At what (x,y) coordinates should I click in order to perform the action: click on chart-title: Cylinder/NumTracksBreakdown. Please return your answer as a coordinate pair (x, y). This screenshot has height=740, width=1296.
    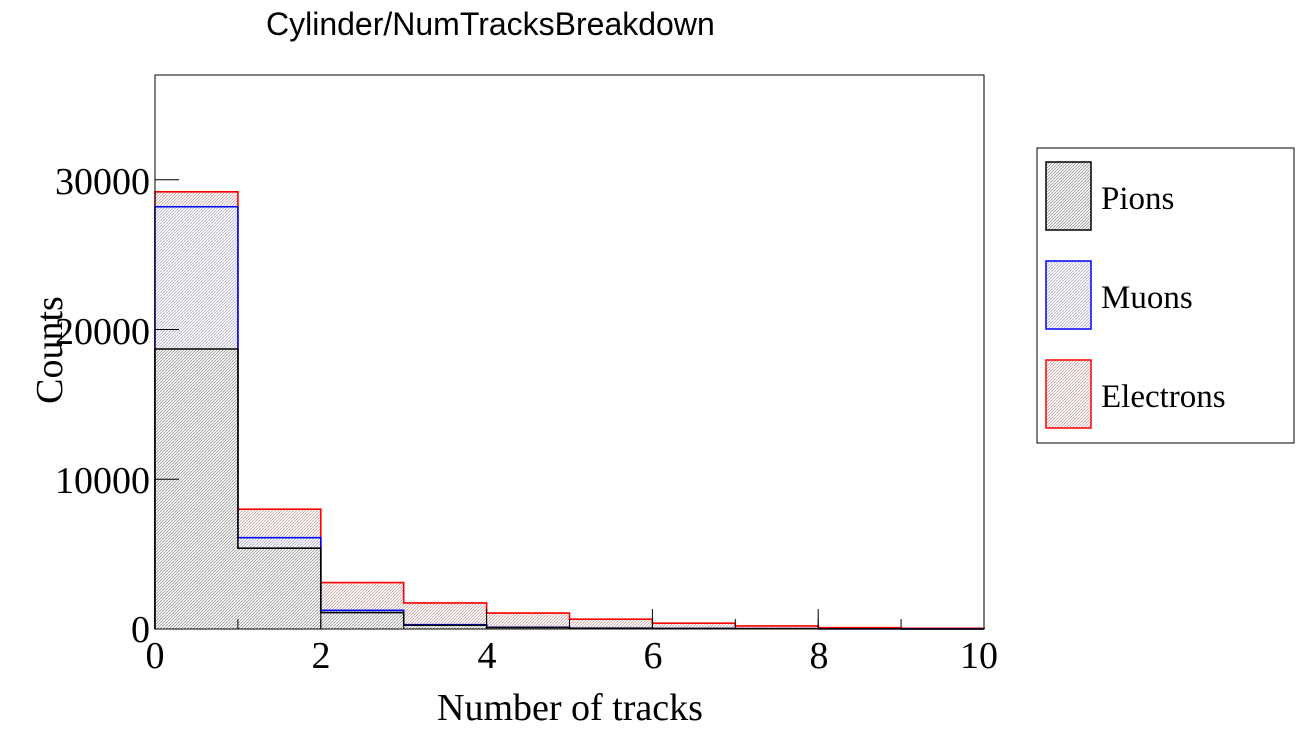
    Looking at the image, I should click on (490, 24).